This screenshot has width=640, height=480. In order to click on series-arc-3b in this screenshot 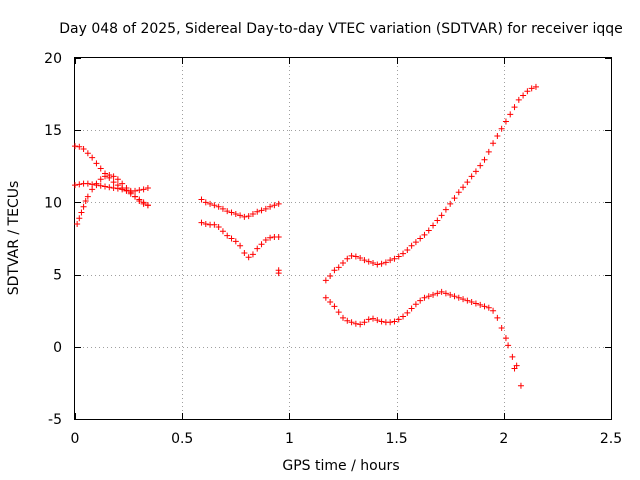, I will do `click(423, 338)`.